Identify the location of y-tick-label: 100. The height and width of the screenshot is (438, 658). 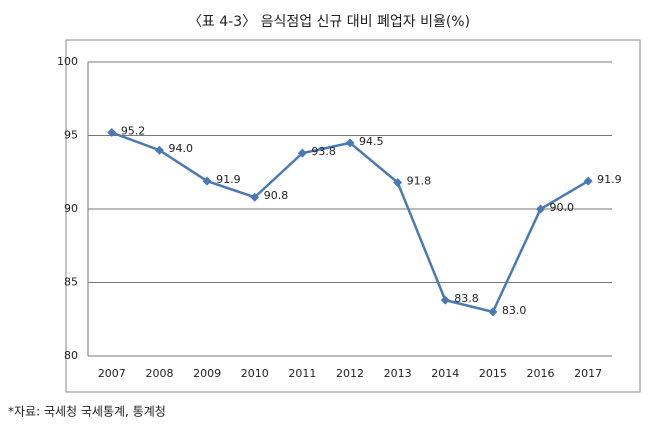
(67, 61).